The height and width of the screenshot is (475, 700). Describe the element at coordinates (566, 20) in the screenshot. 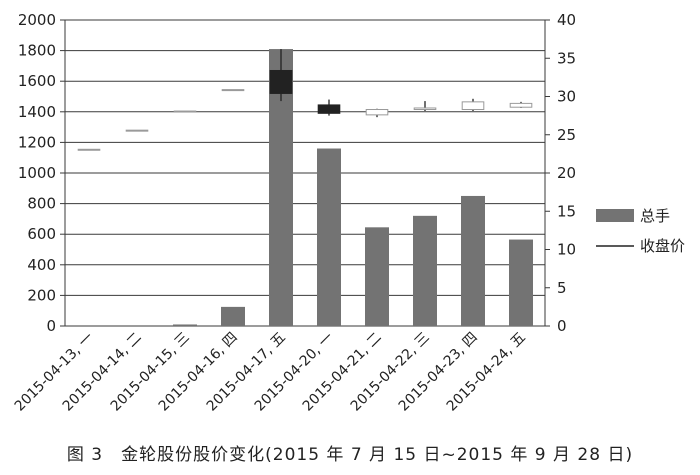

I see `y-right-tick-label: 40` at that location.